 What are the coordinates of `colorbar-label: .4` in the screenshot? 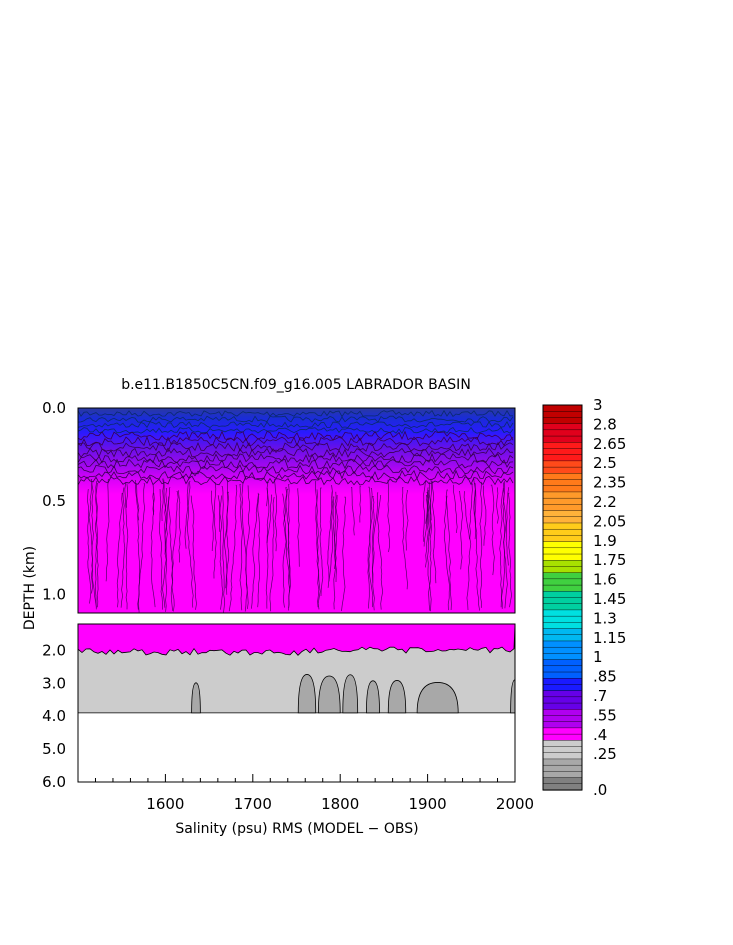 It's located at (600, 735).